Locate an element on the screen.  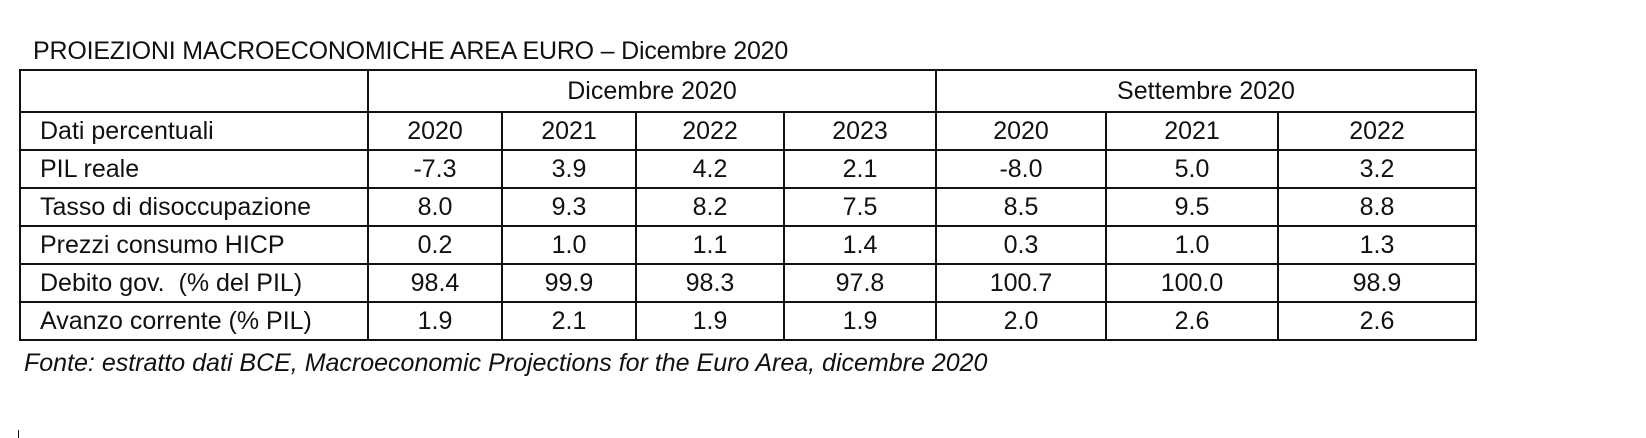
table-cell: 2.0 is located at coordinates (1021, 321).